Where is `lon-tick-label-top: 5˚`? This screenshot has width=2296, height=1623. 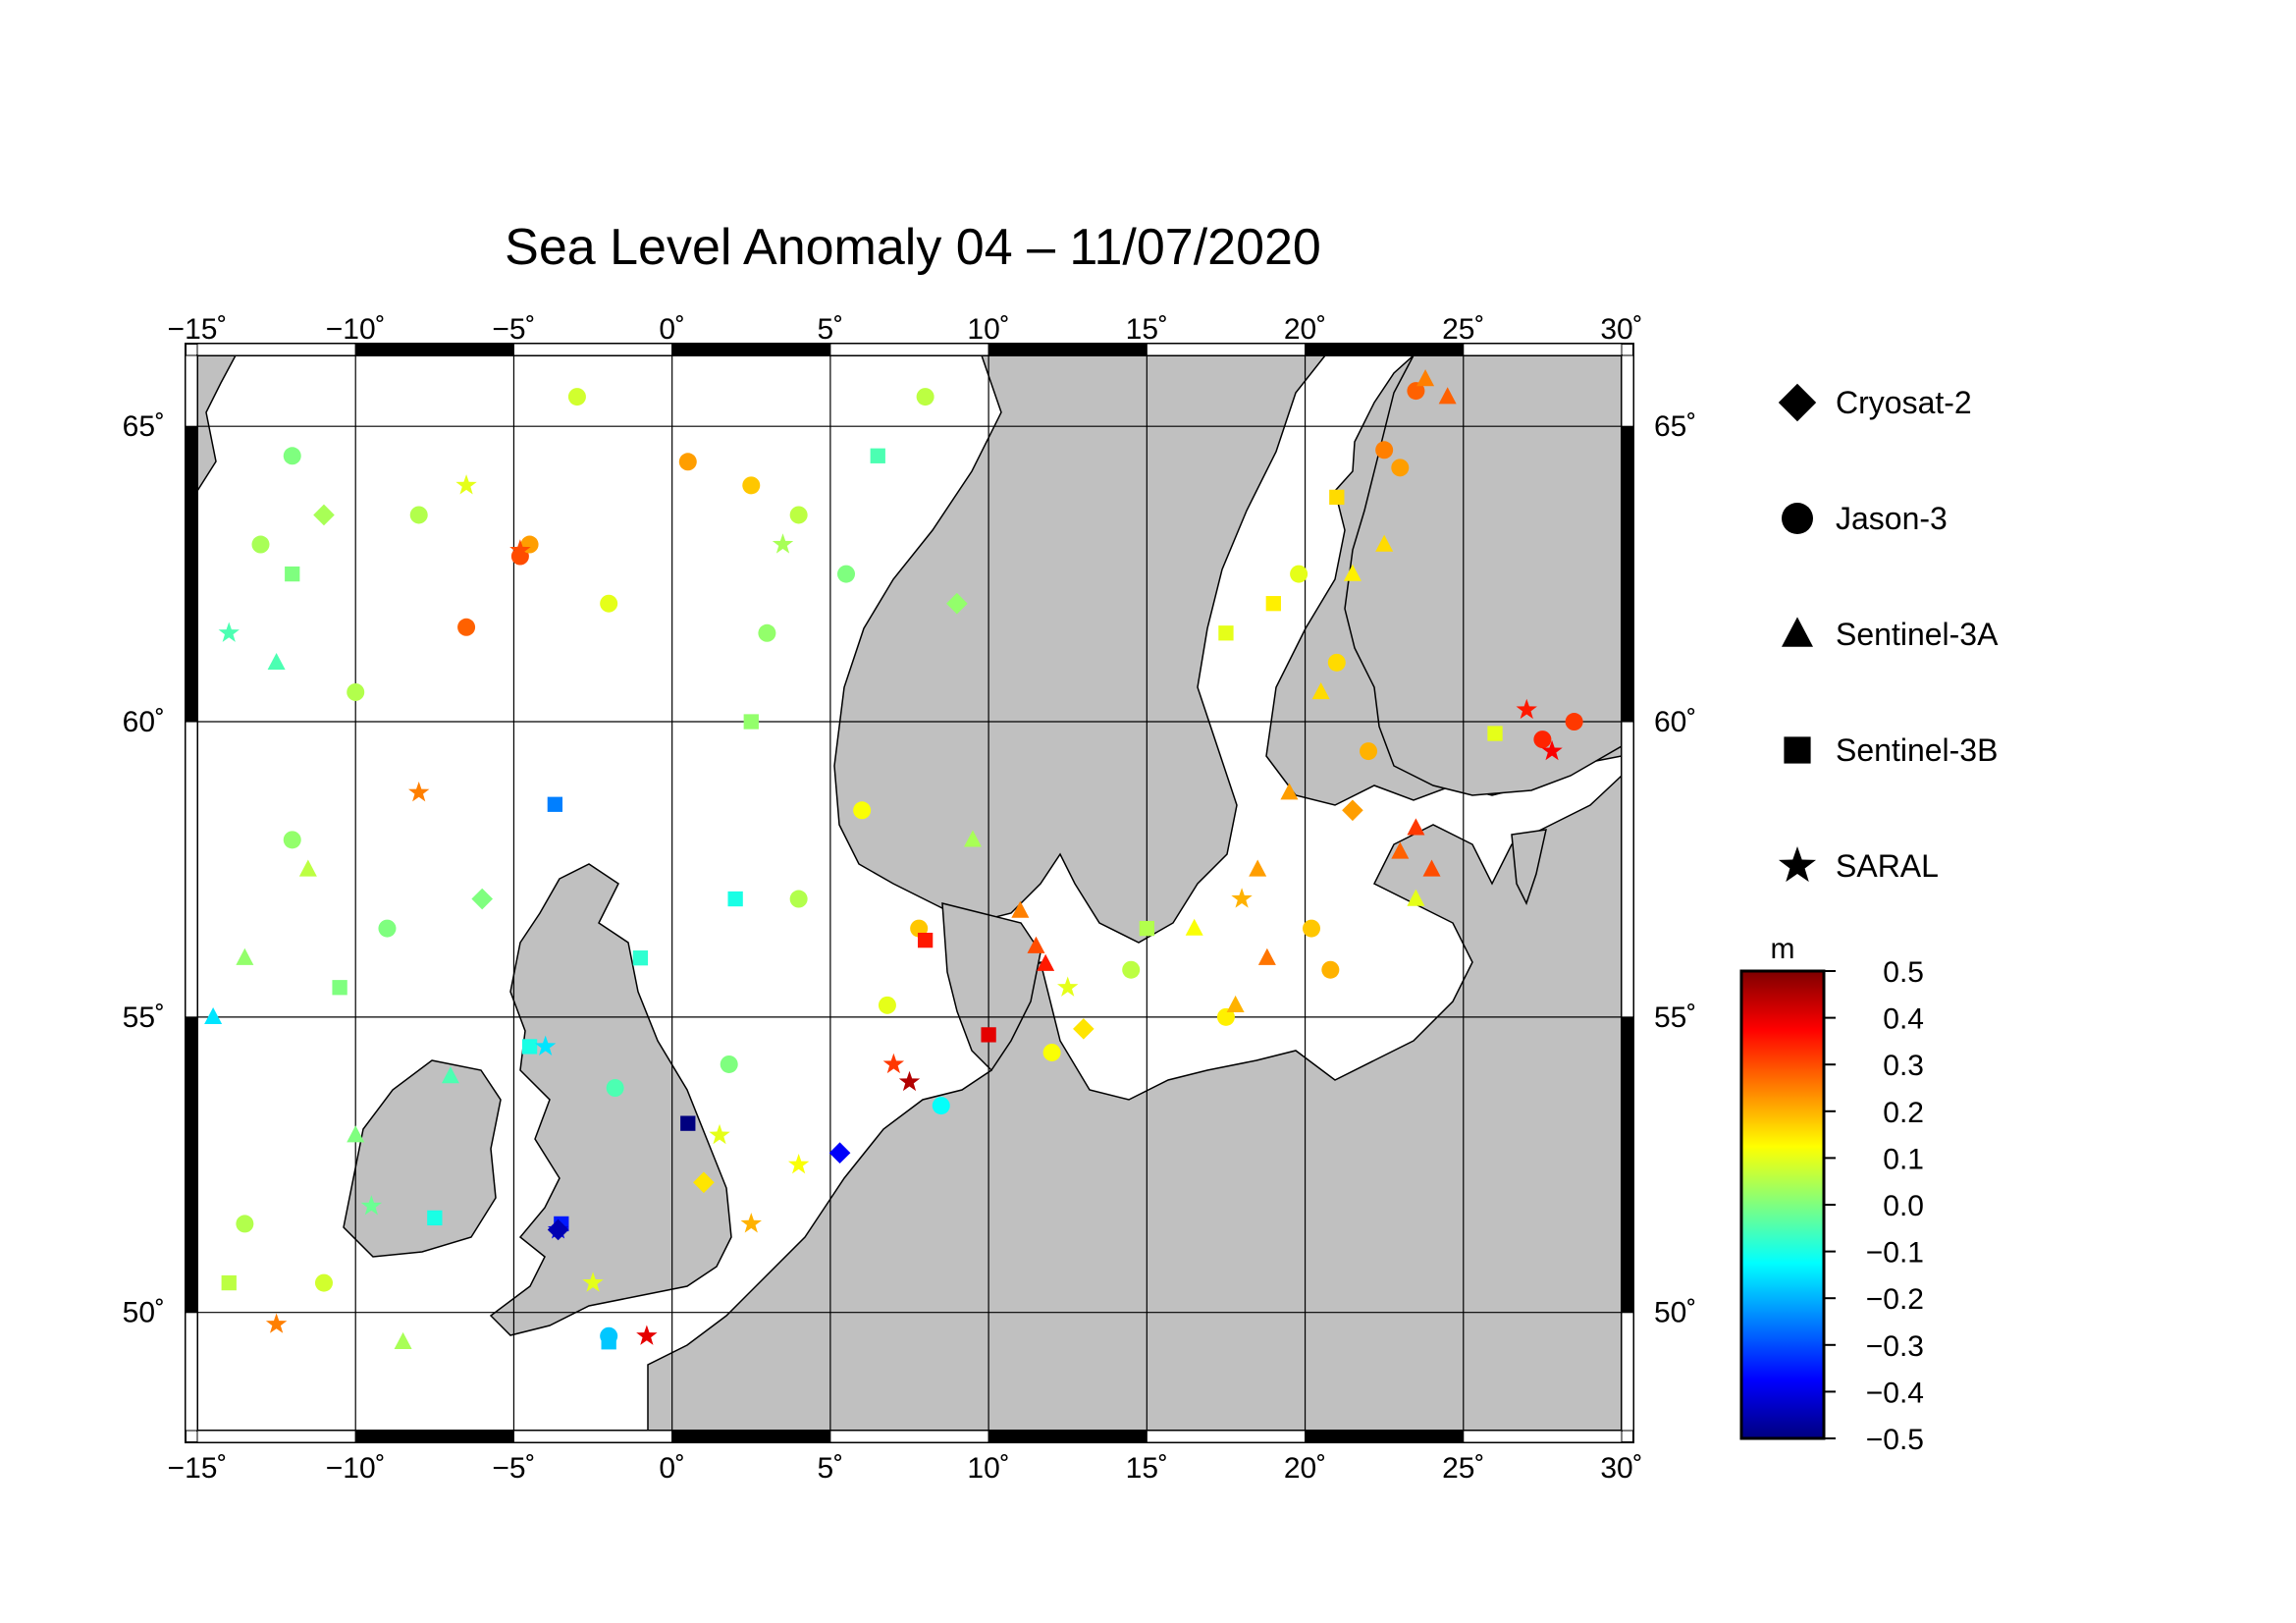 lon-tick-label-top: 5˚ is located at coordinates (831, 329).